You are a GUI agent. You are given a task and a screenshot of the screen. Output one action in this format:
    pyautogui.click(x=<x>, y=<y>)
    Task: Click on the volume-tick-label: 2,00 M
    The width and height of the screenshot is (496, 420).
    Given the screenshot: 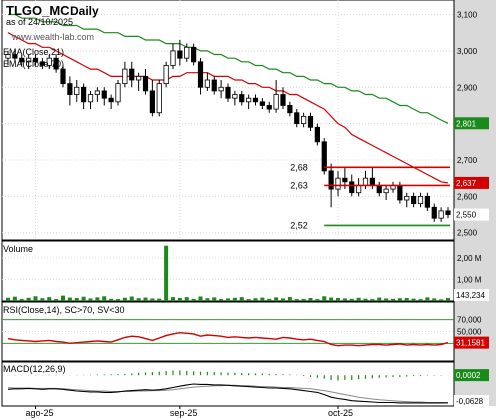 What is the action you would take?
    pyautogui.click(x=469, y=258)
    